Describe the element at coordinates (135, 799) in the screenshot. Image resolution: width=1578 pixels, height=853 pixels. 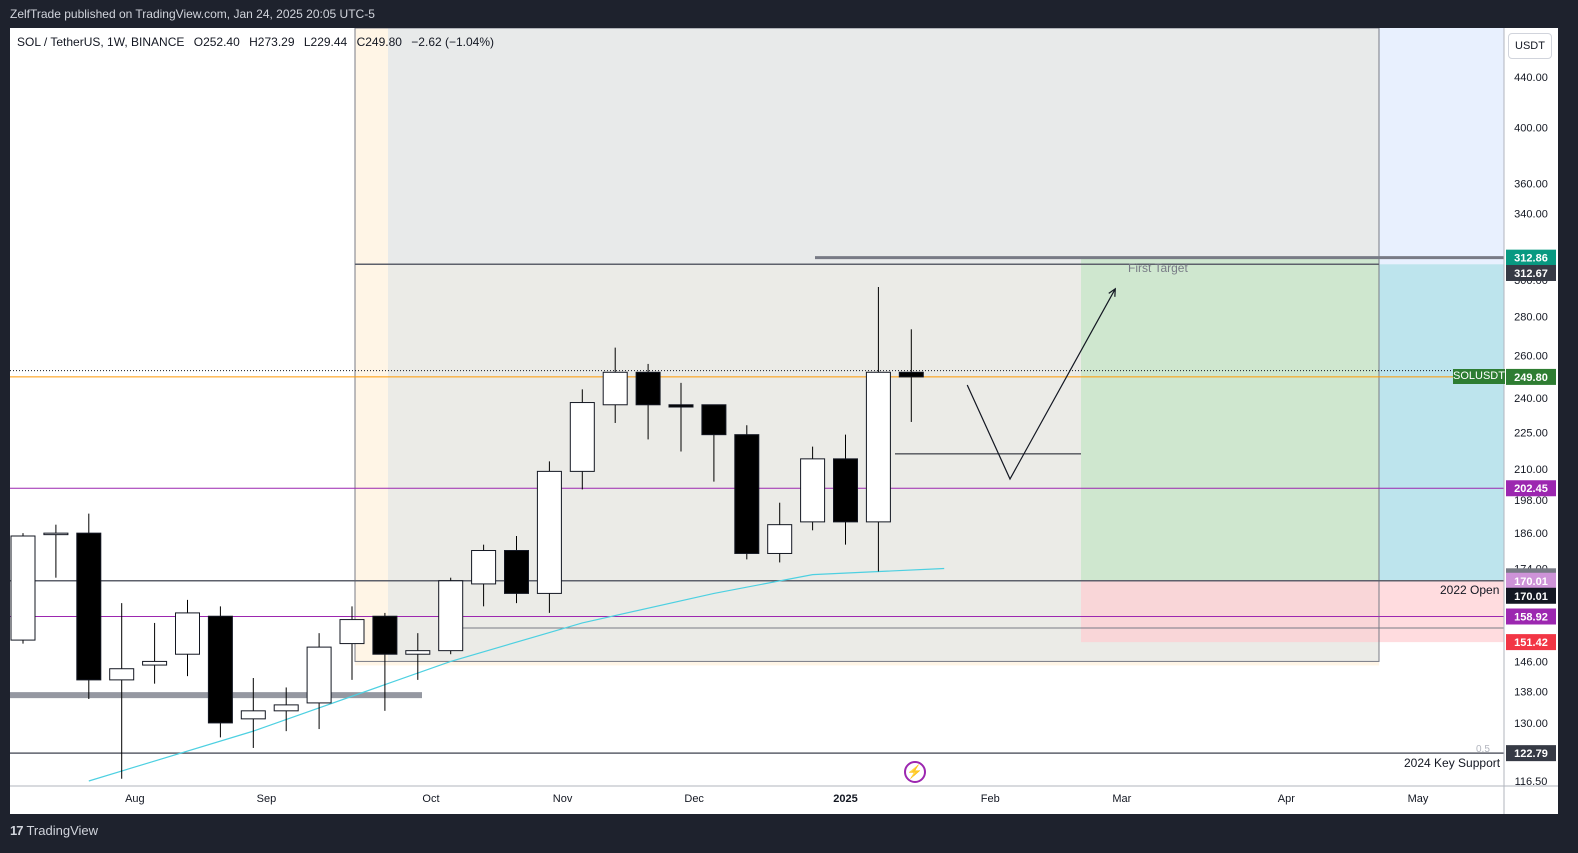
I see `x-tick-label: Aug` at that location.